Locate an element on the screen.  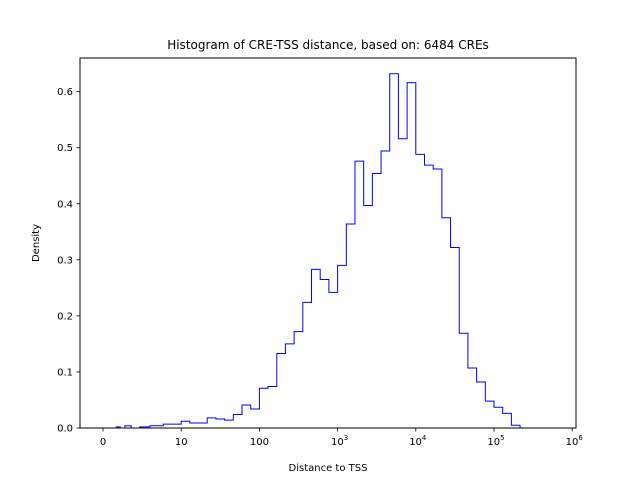
x-tick-label: 10⁵ is located at coordinates (495, 441).